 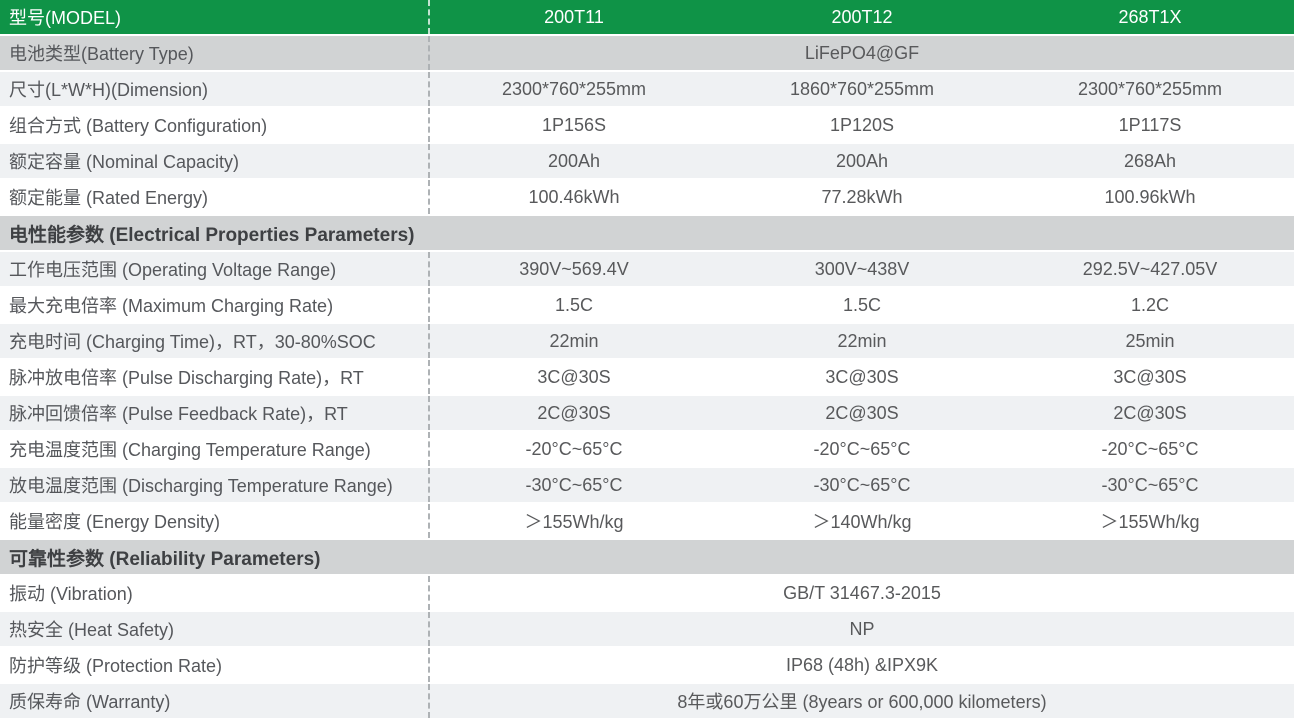 I want to click on row-values: 1.5C 1.5C 1.2C, so click(x=861, y=305).